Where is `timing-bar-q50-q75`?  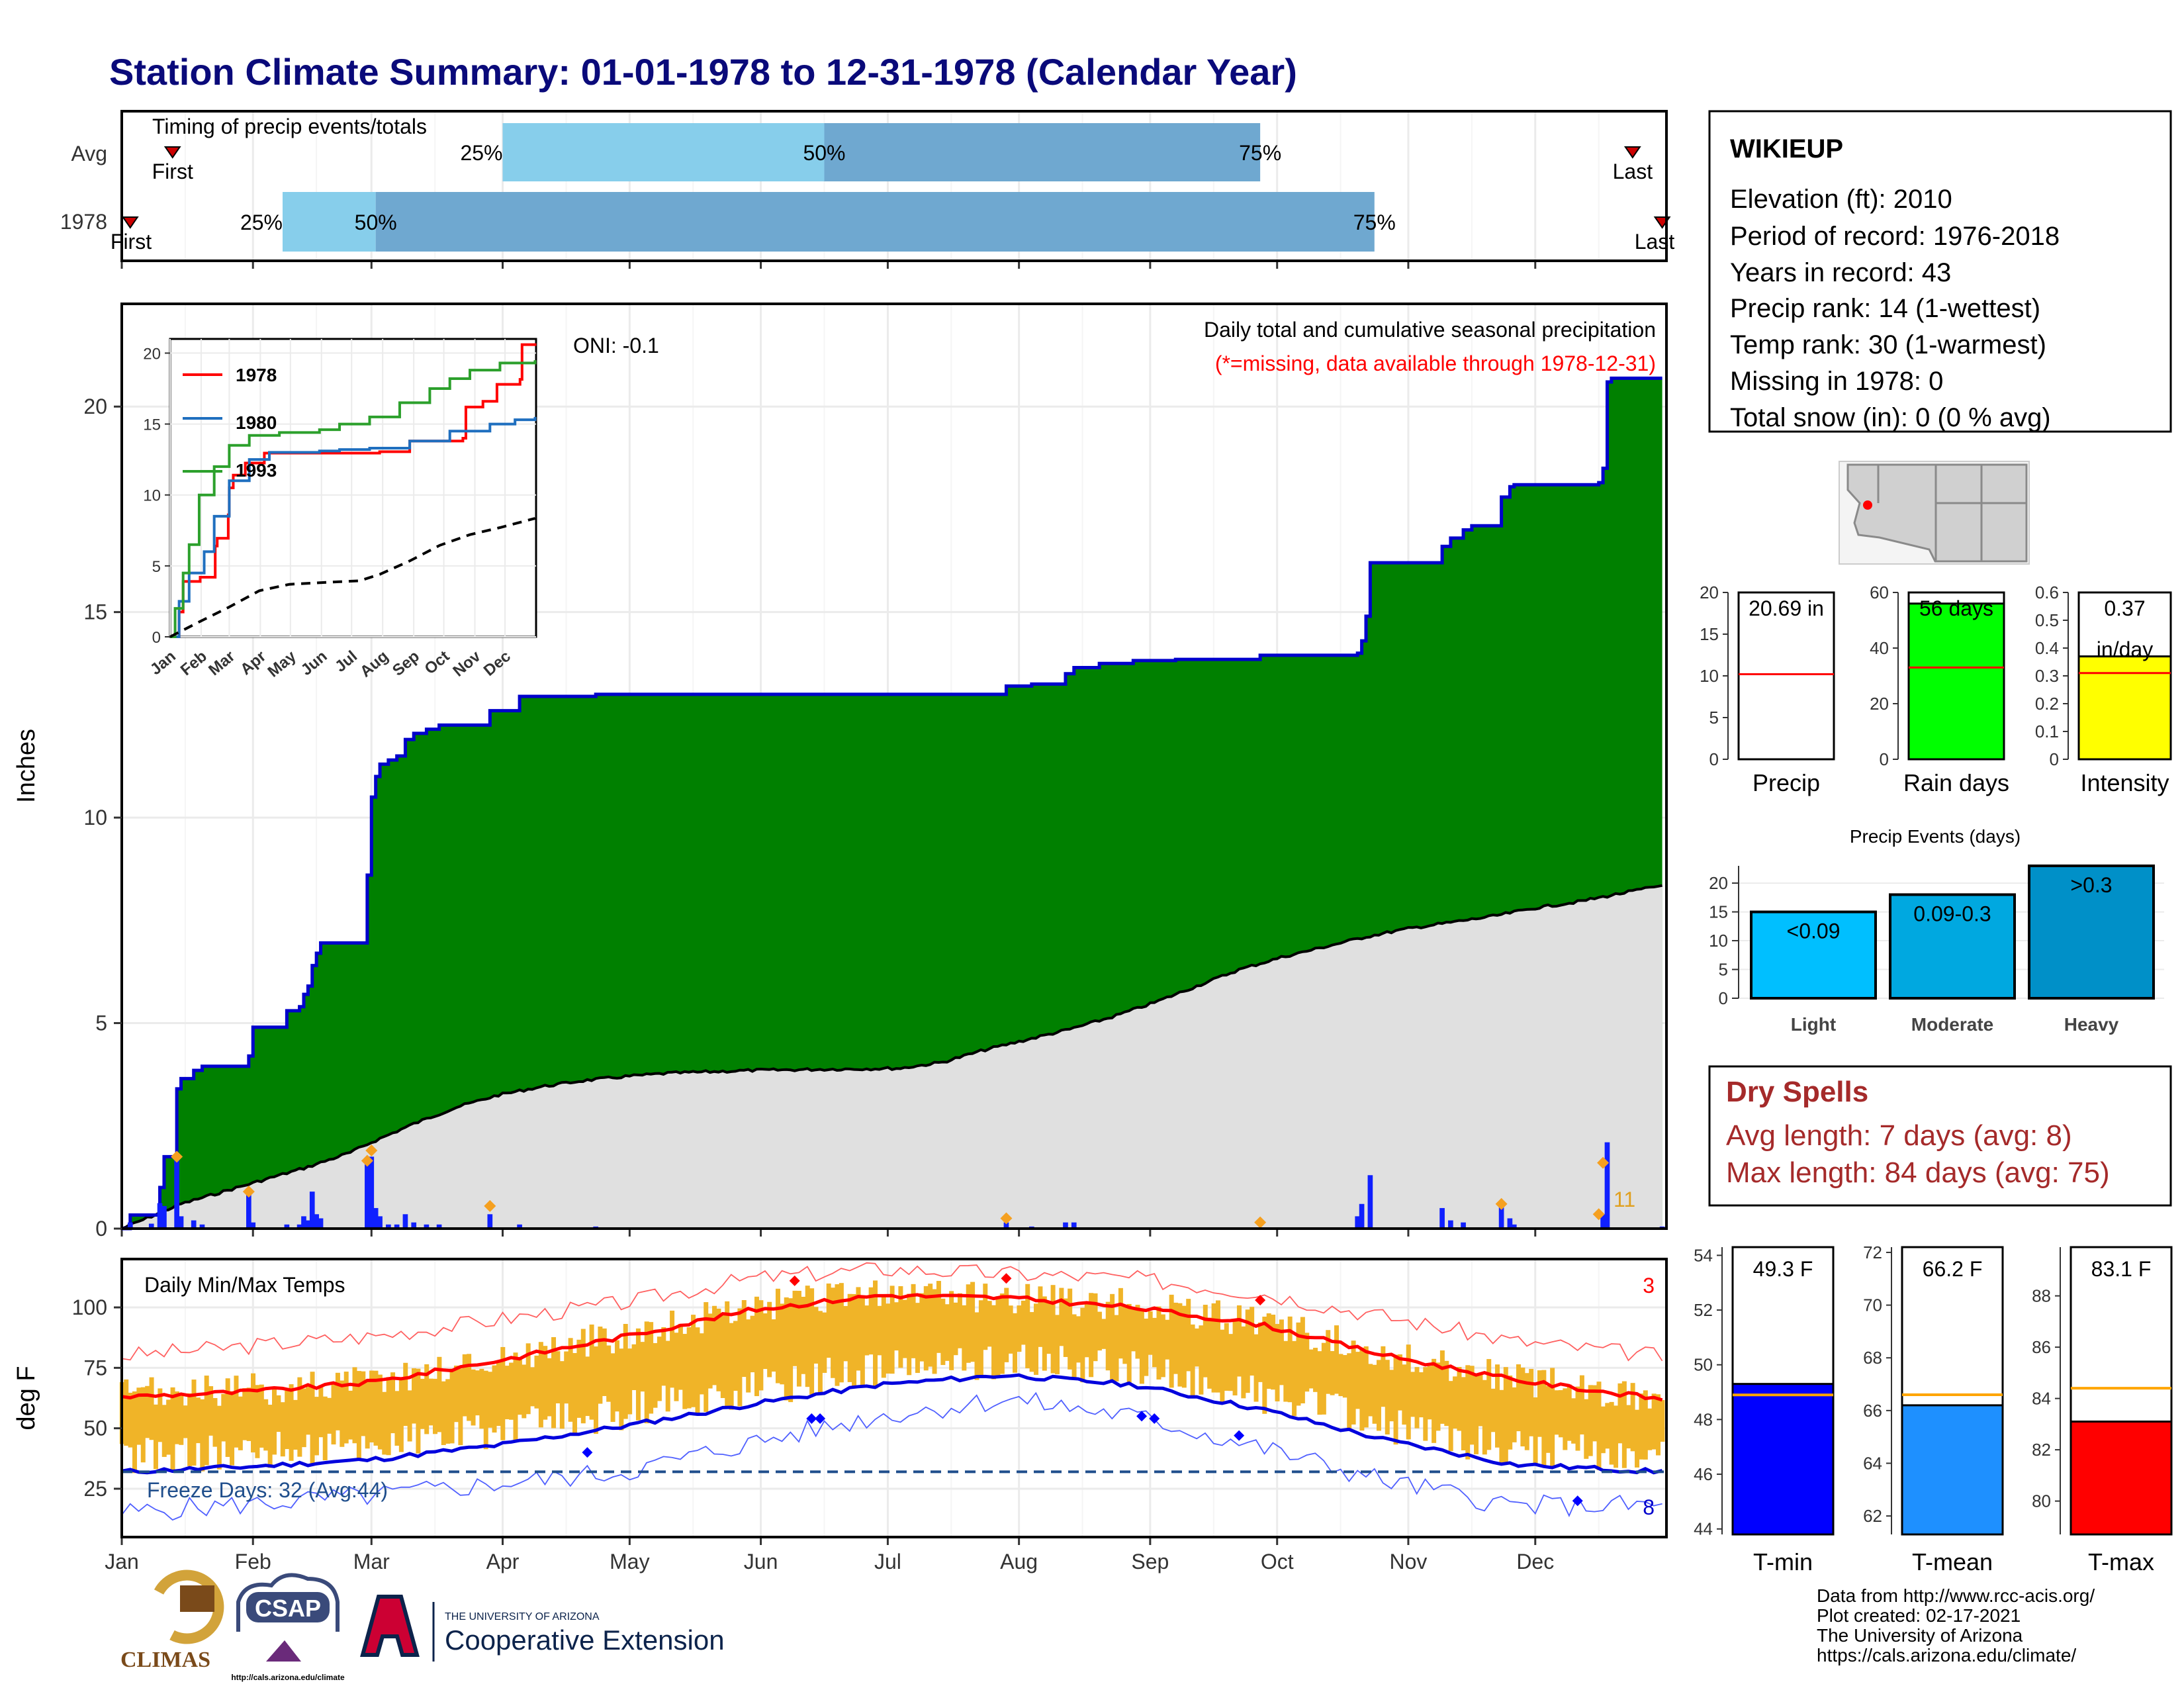 timing-bar-q50-q75 is located at coordinates (875, 222).